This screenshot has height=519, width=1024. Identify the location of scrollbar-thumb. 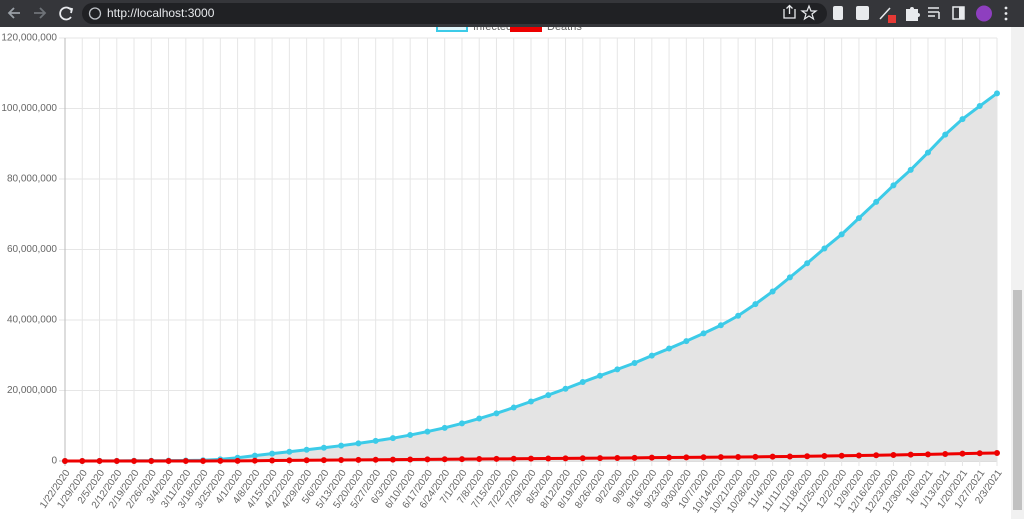
(1017, 400).